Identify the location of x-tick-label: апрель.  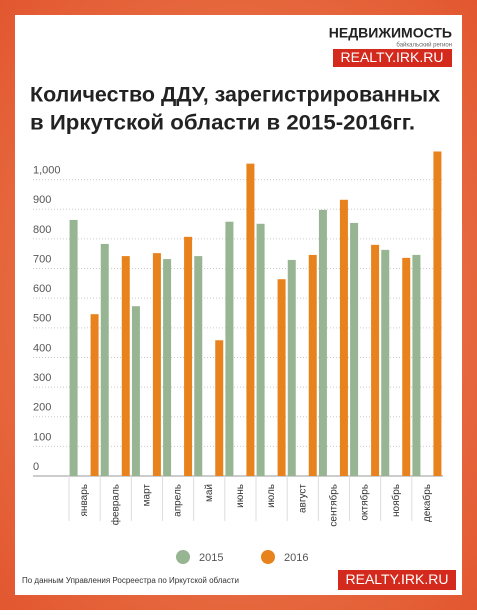
(178, 500).